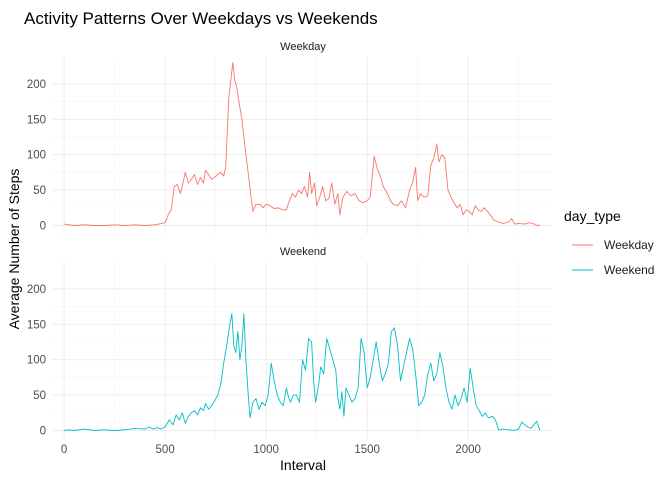 The height and width of the screenshot is (480, 672). I want to click on legend-label-weekday: Weekday, so click(629, 245).